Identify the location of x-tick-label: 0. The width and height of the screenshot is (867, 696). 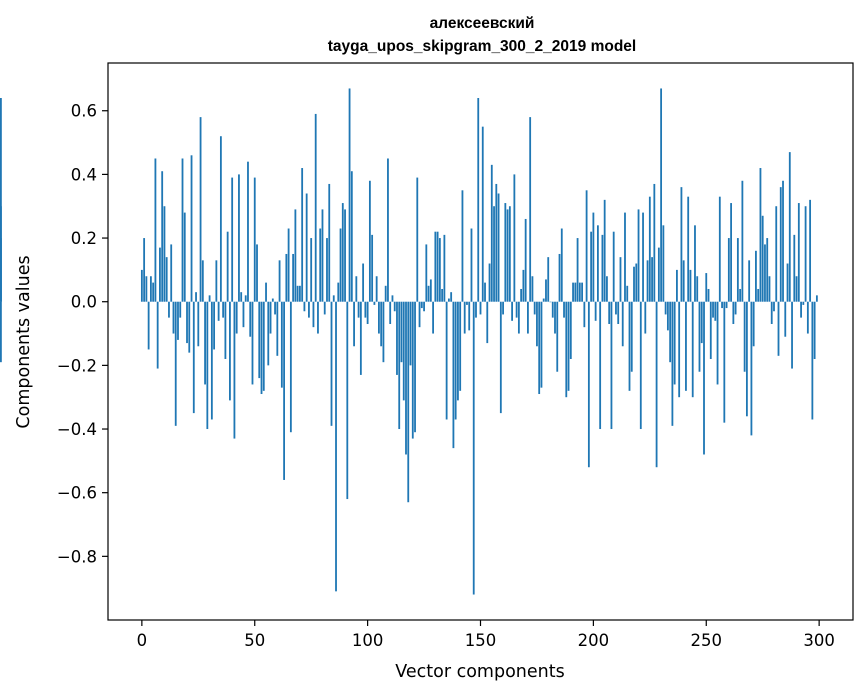
(142, 640).